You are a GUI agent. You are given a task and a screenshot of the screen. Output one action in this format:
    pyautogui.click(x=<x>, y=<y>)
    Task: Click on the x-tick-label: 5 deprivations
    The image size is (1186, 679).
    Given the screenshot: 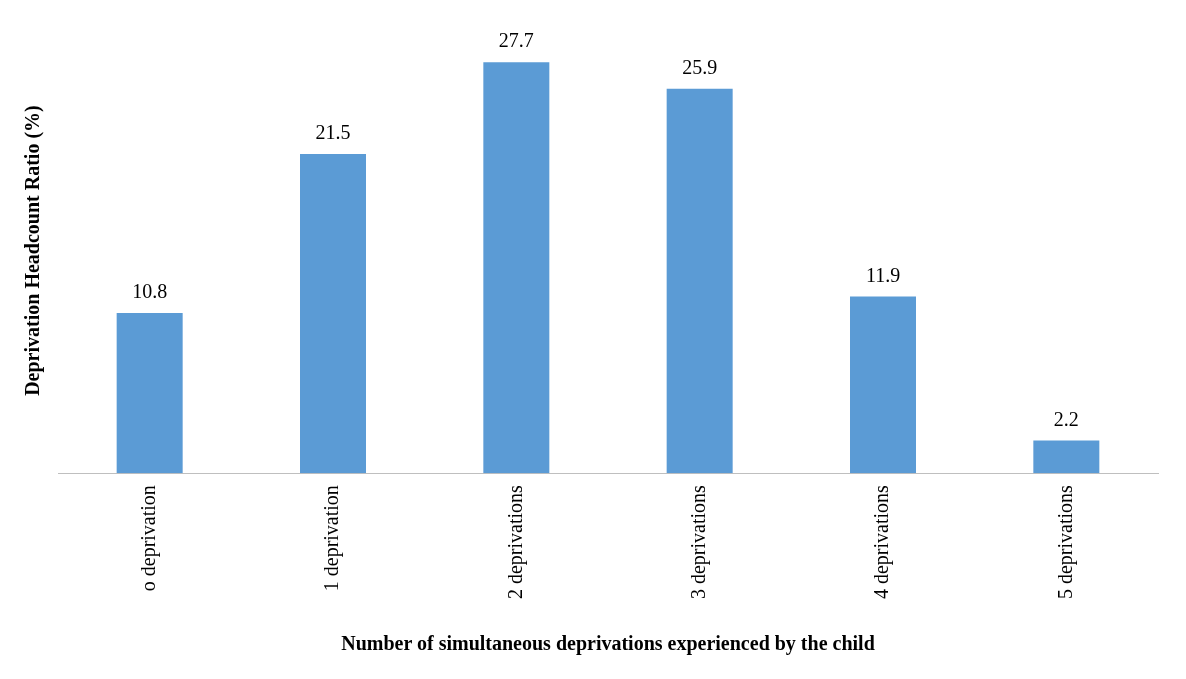 What is the action you would take?
    pyautogui.click(x=1065, y=542)
    